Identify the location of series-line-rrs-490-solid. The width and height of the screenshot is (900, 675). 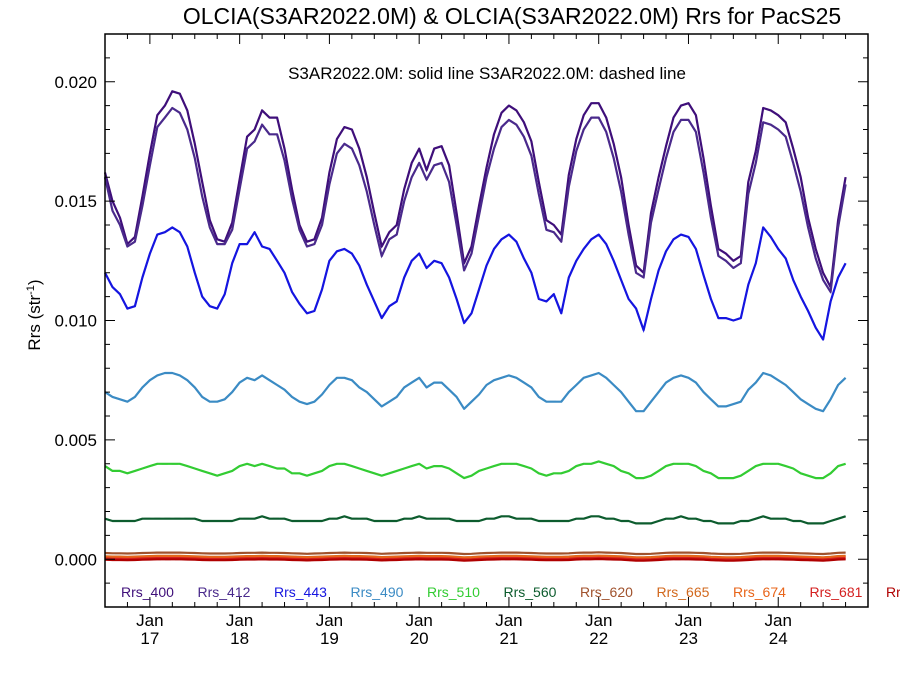
(475, 392).